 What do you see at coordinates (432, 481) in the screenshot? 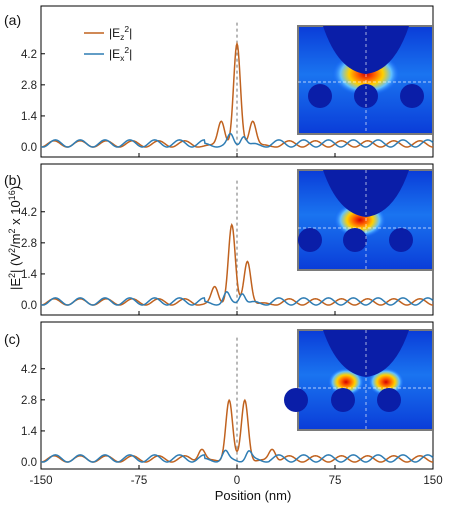
I see `x-tick-label-4: 150` at bounding box center [432, 481].